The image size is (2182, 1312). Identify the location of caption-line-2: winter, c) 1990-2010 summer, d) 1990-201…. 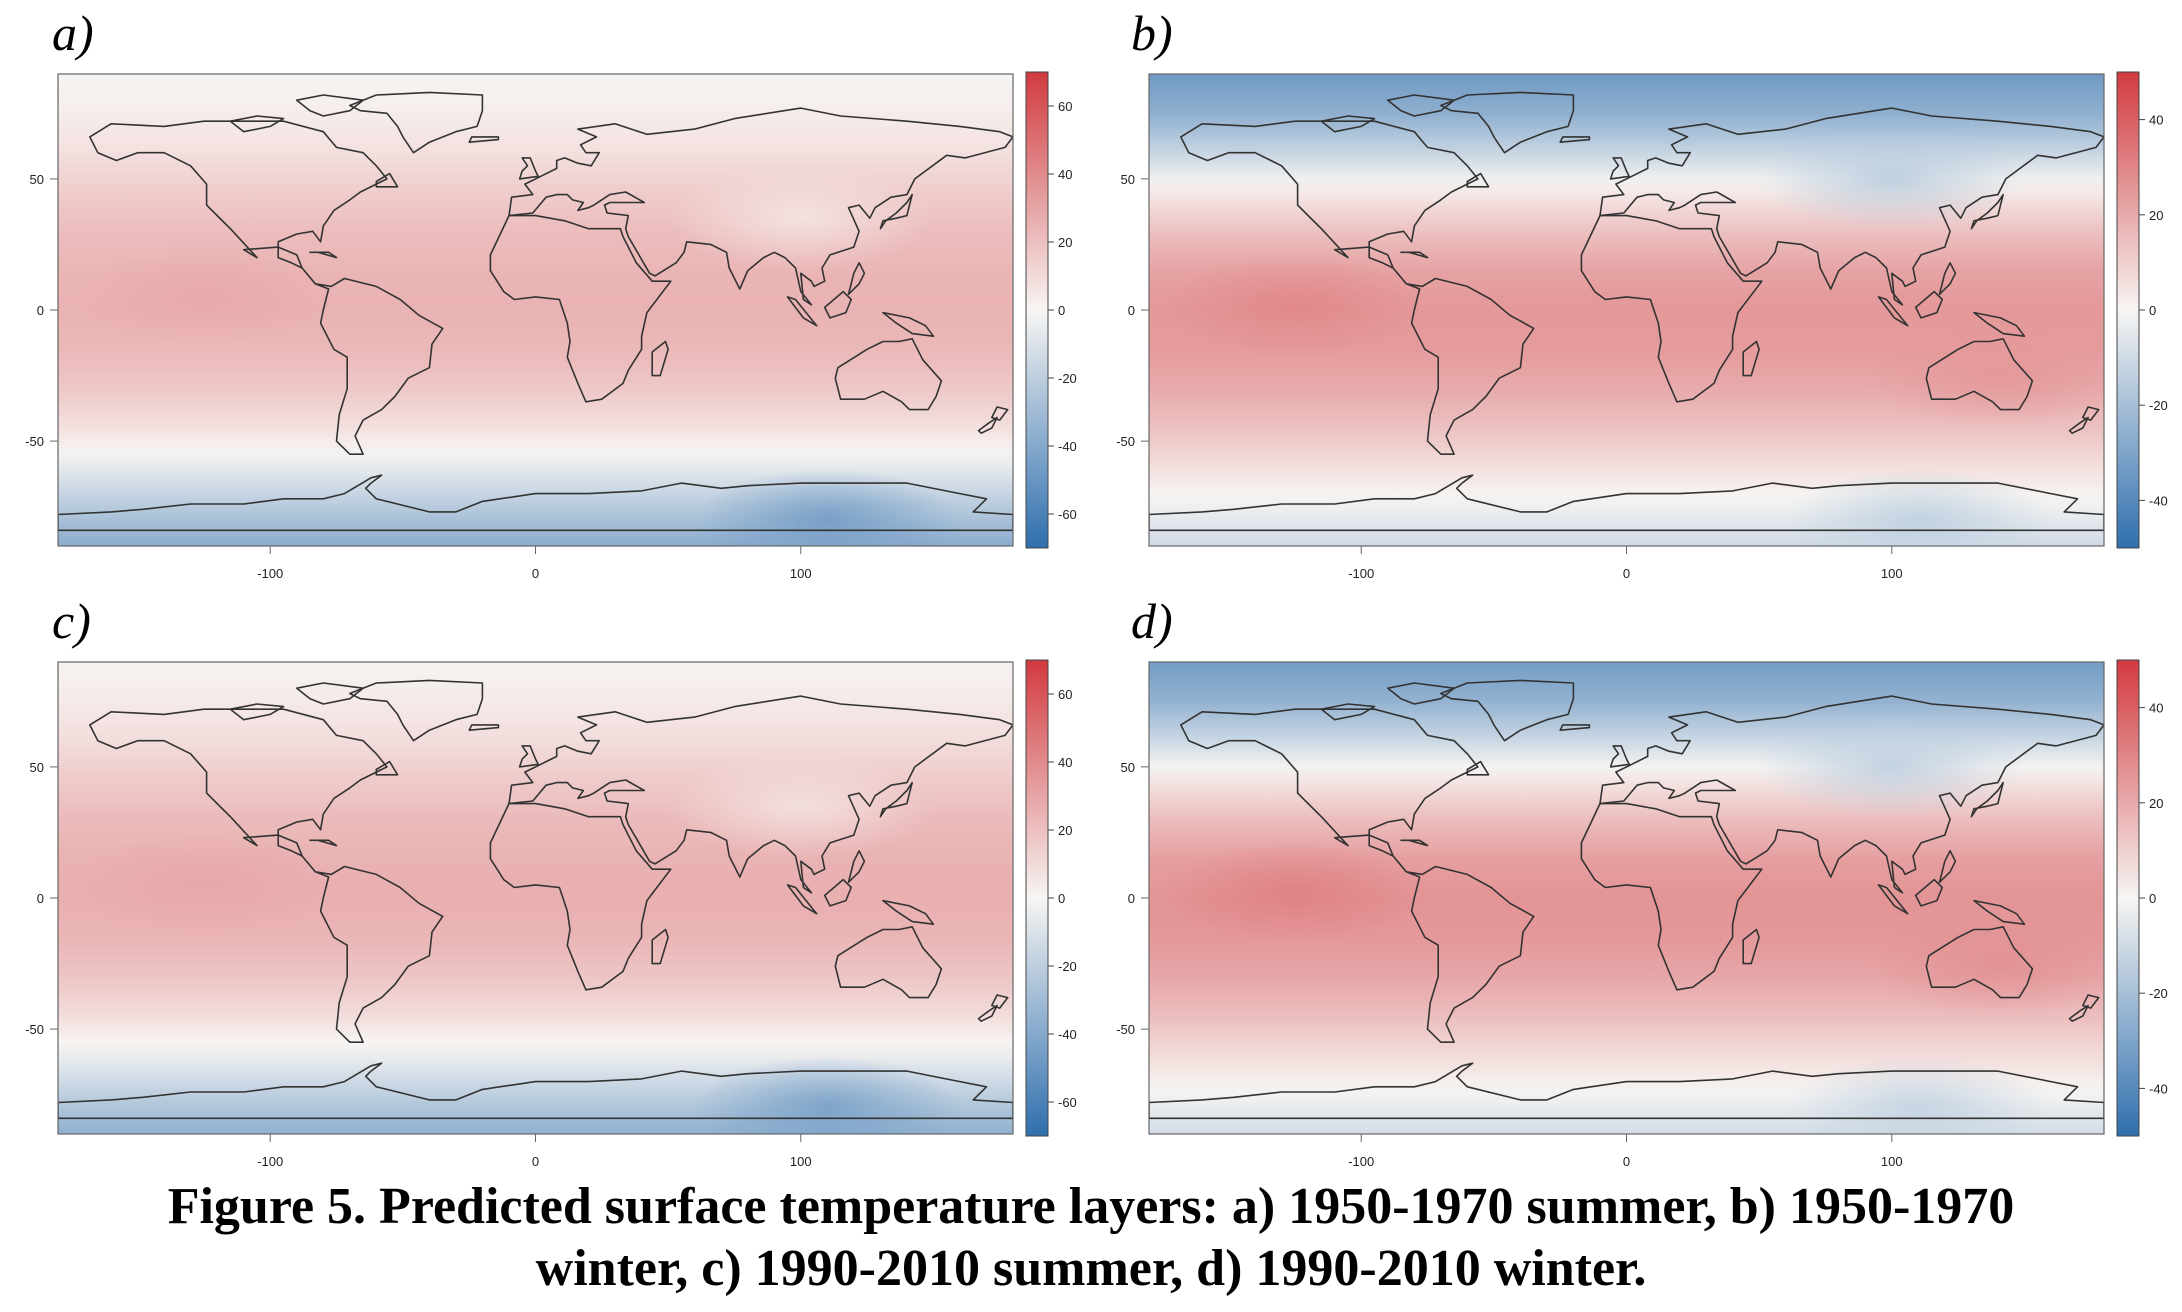
(1091, 1268).